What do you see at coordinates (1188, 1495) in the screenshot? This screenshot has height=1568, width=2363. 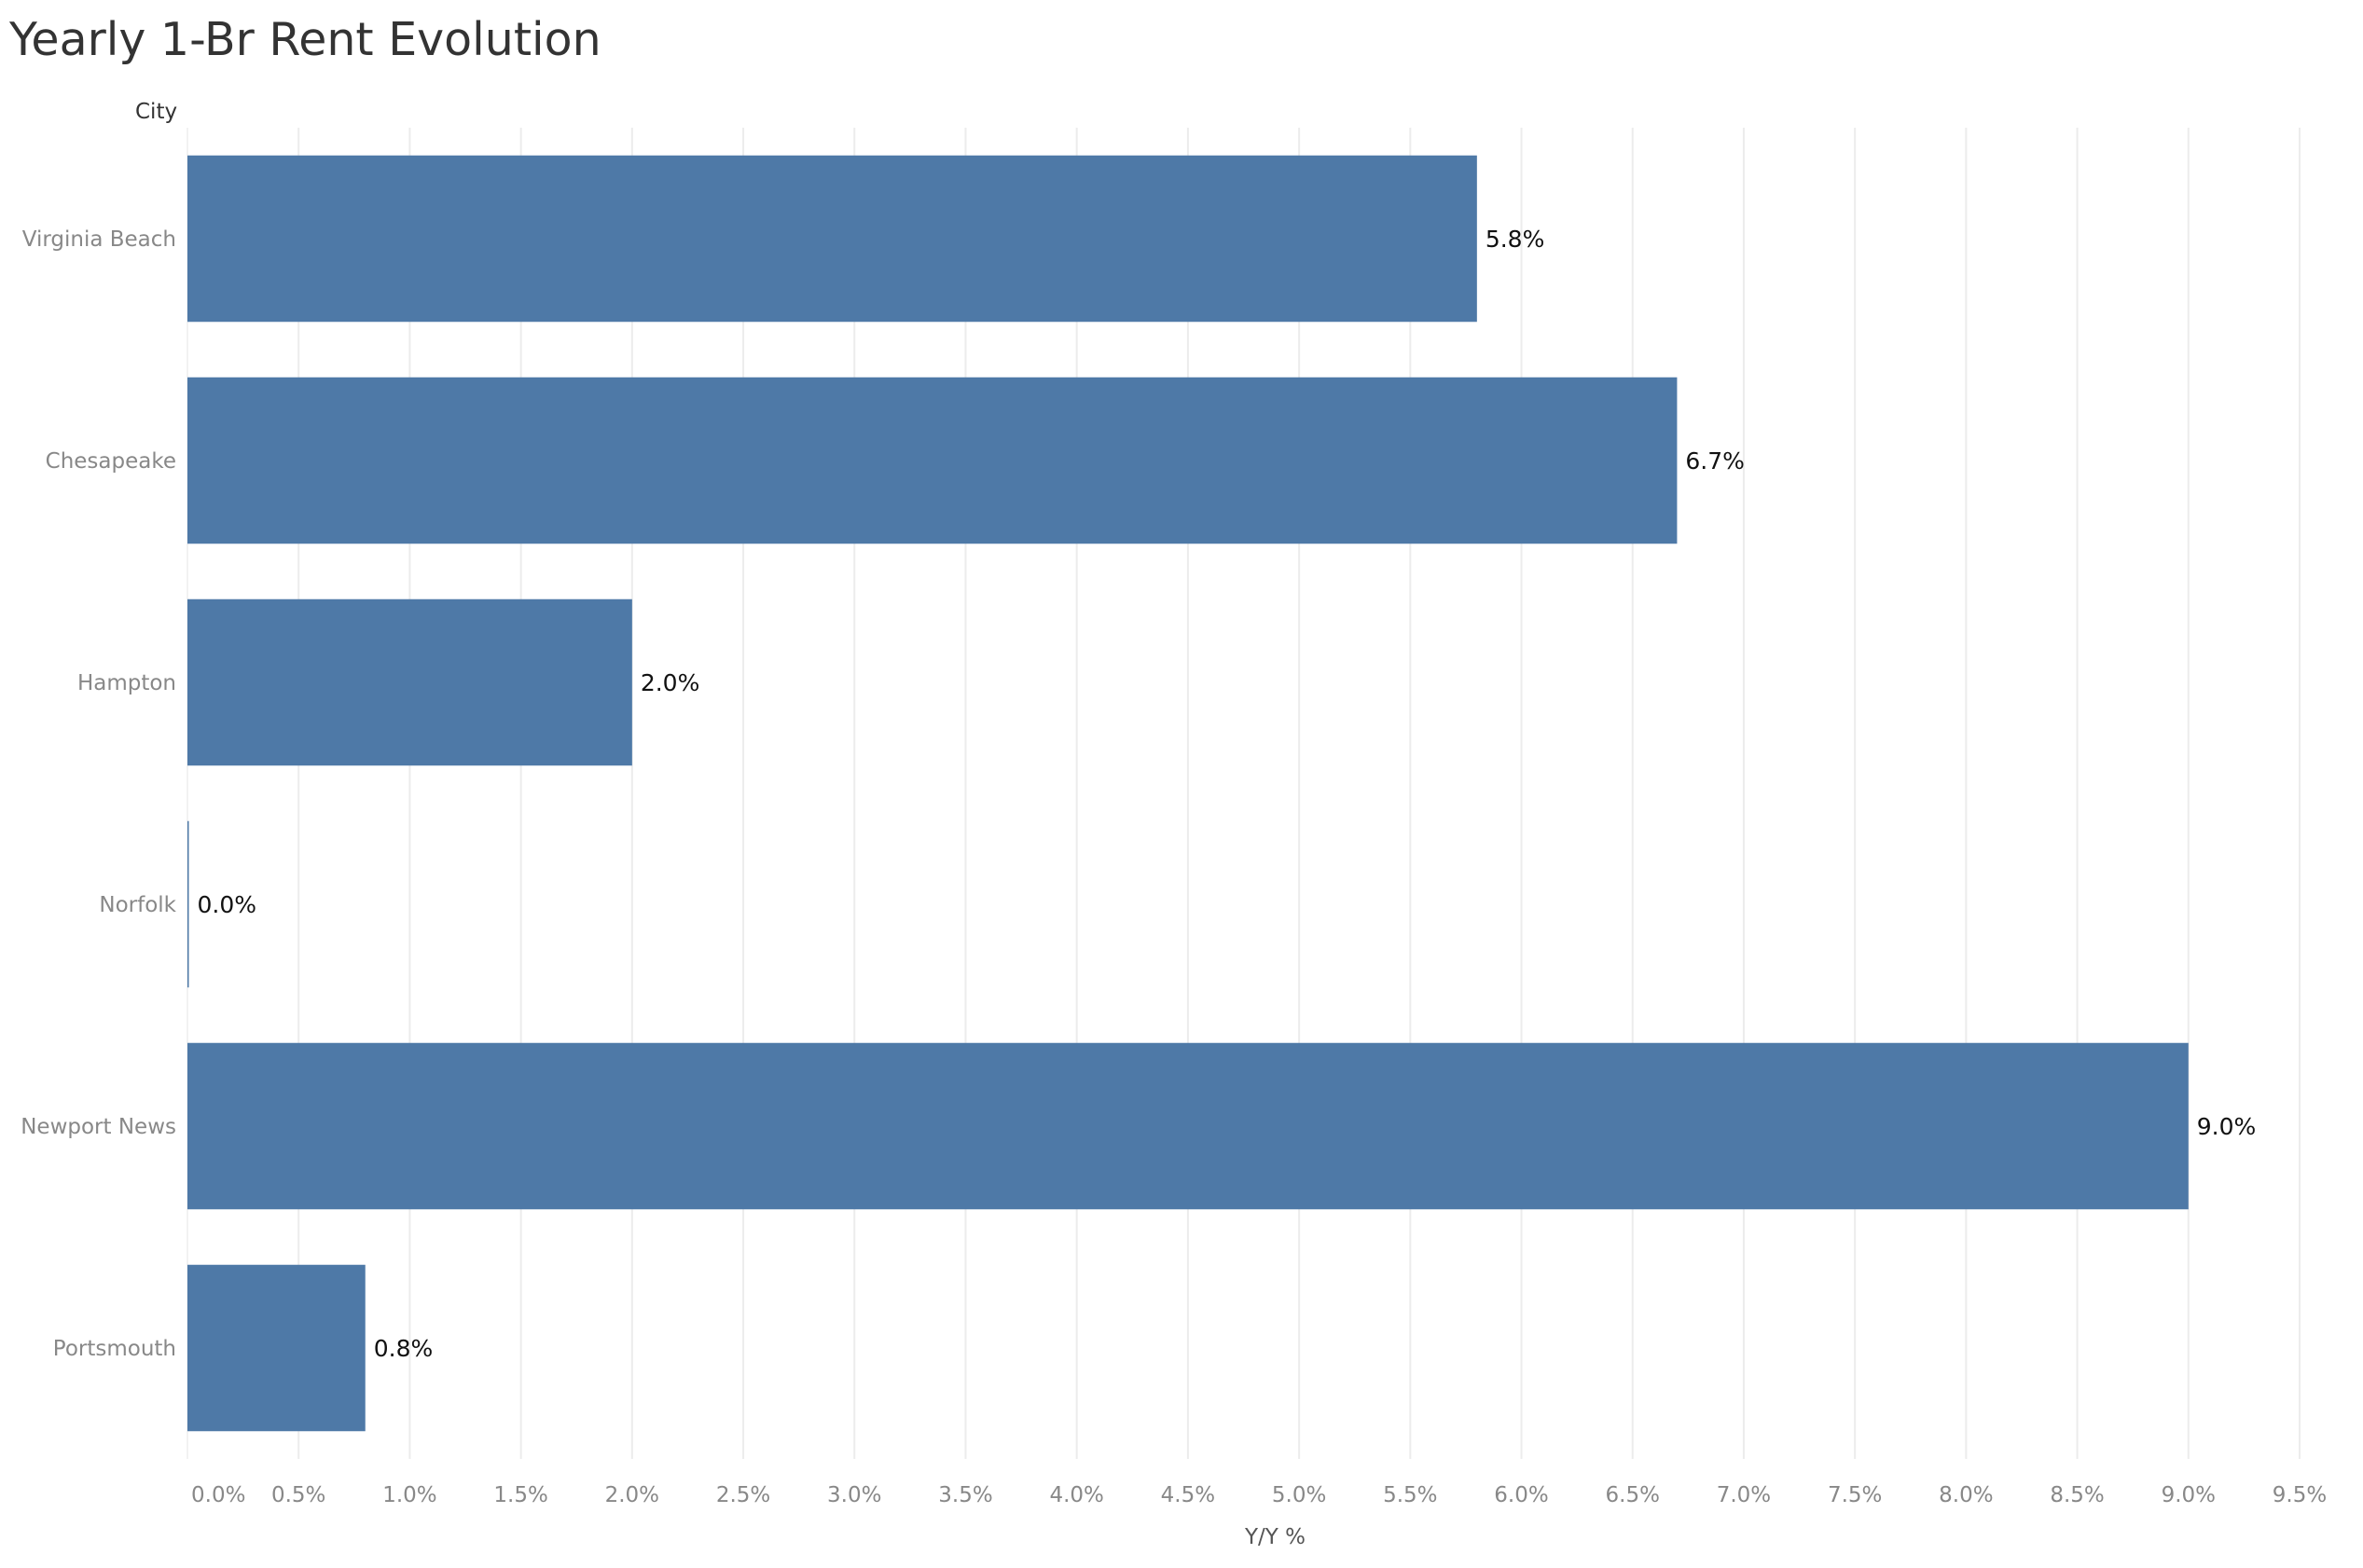 I see `x-tick-label: 4.5%` at bounding box center [1188, 1495].